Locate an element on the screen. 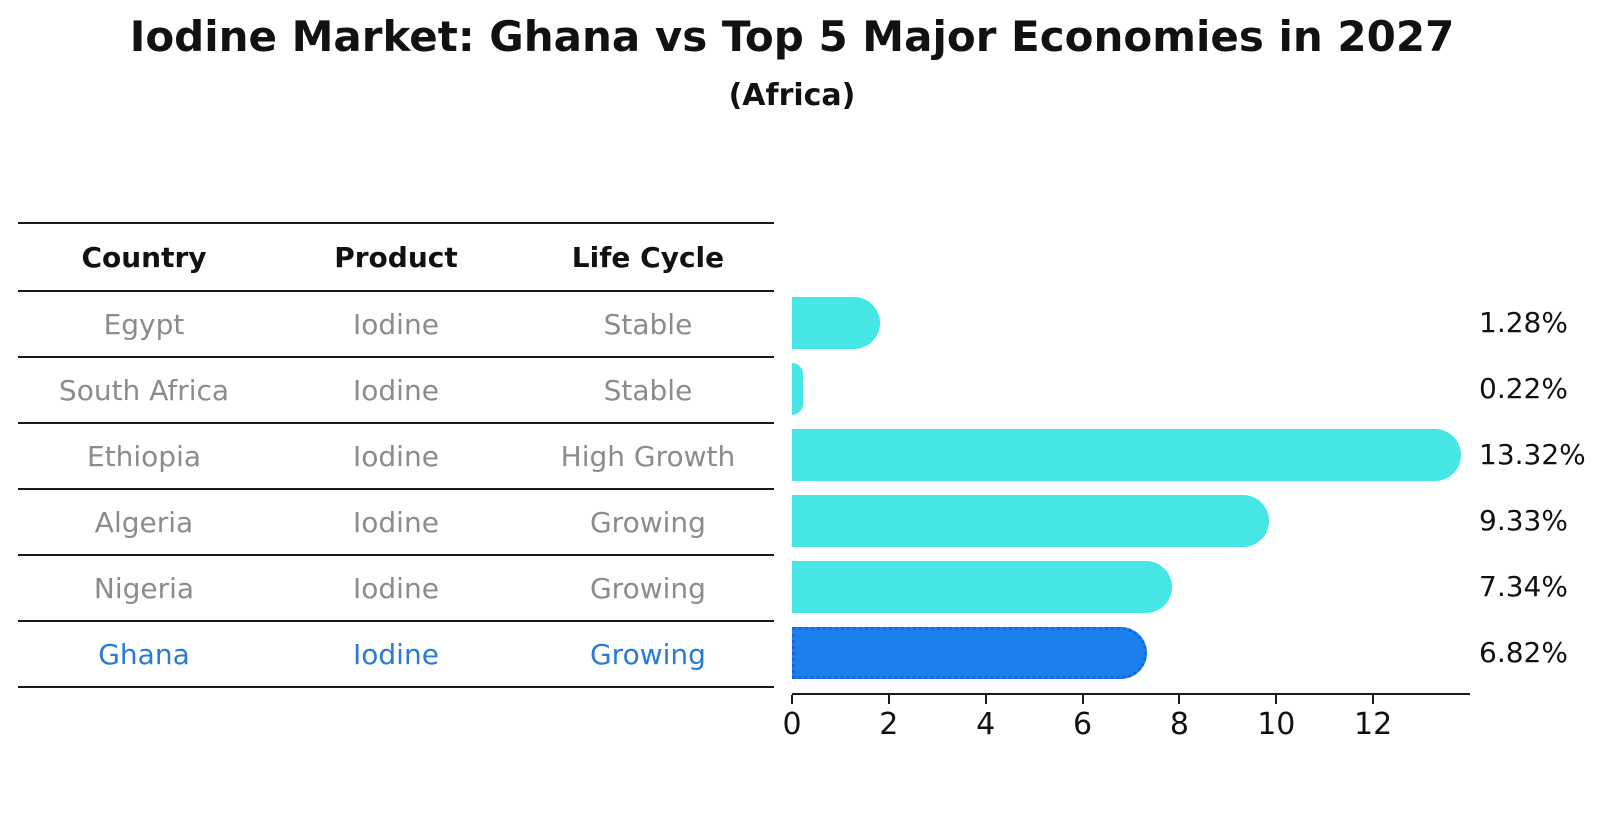 Image resolution: width=1604 pixels, height=823 pixels. x-tick-label: 8 is located at coordinates (1179, 724).